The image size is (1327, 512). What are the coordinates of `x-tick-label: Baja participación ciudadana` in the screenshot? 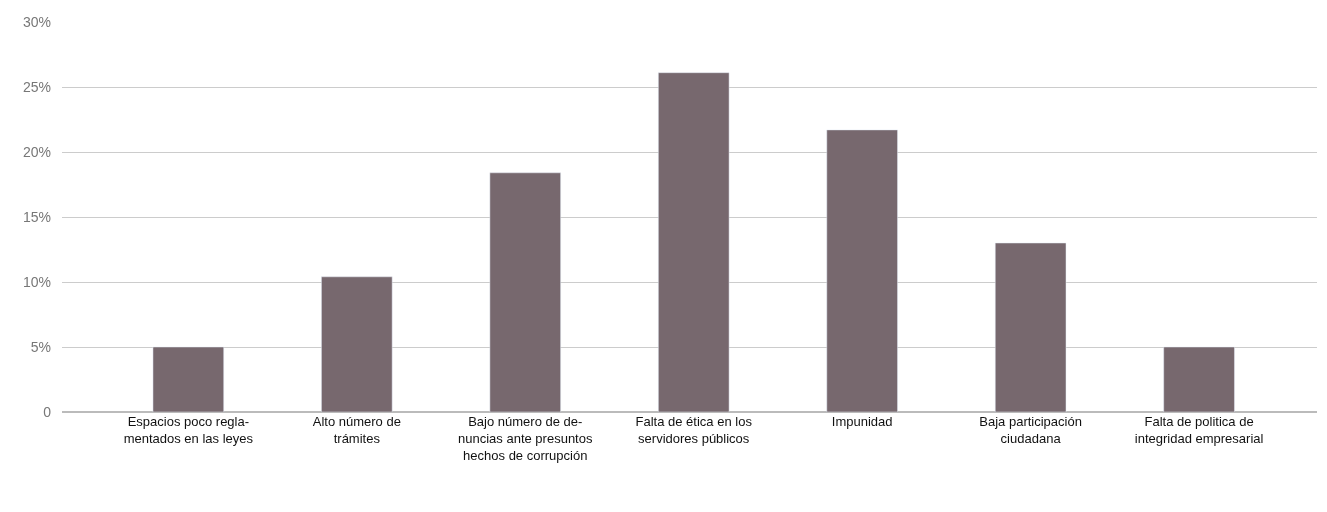 It's located at (1030, 430).